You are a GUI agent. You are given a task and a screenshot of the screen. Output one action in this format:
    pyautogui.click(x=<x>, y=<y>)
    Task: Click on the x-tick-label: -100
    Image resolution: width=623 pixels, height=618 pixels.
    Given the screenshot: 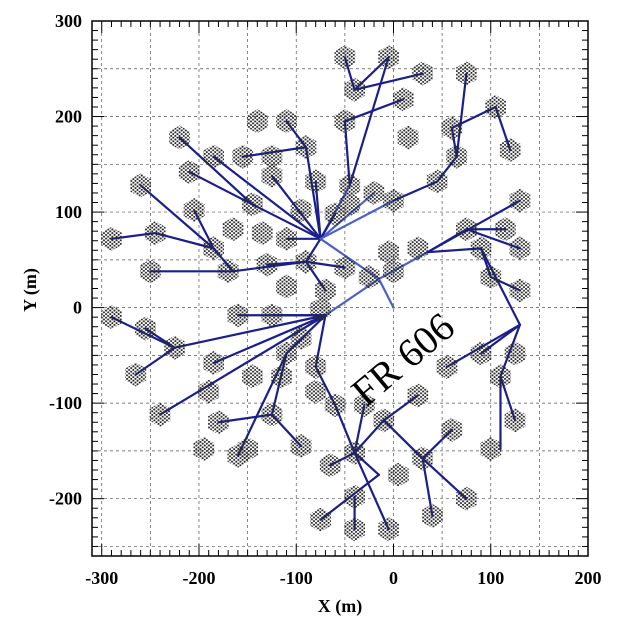 What is the action you would take?
    pyautogui.click(x=296, y=578)
    